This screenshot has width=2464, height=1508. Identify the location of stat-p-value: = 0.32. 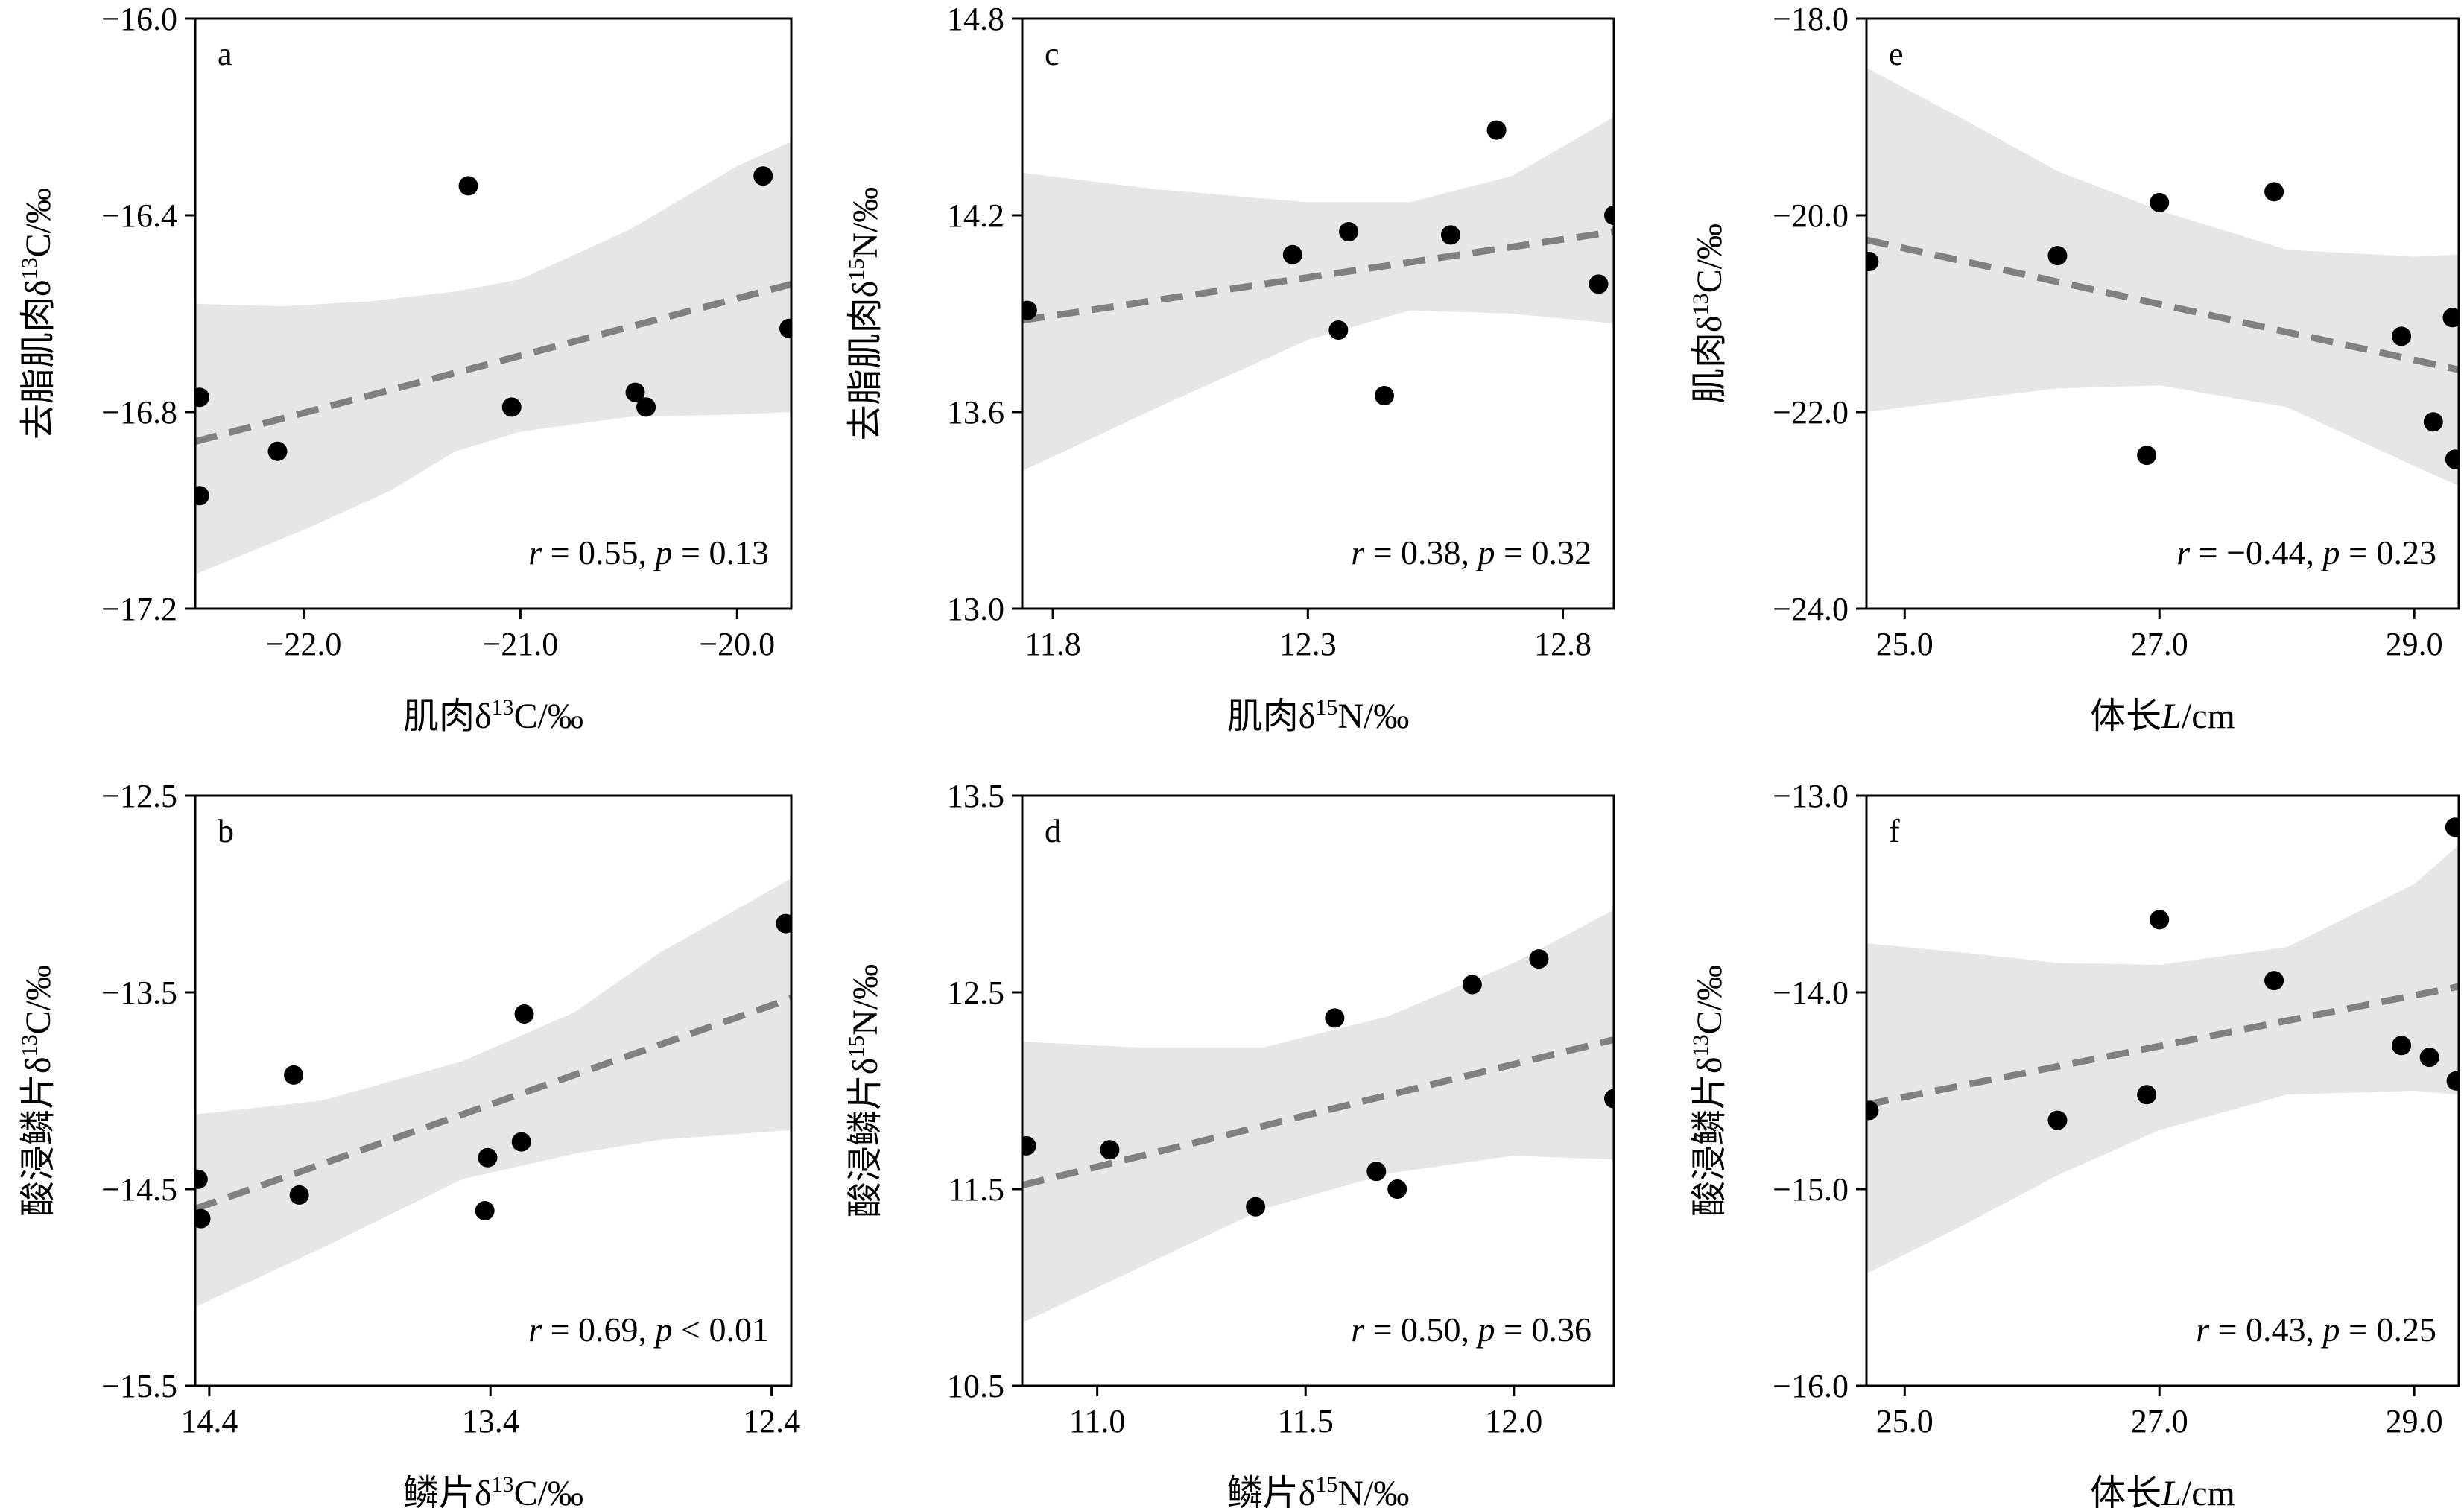
(1543, 552).